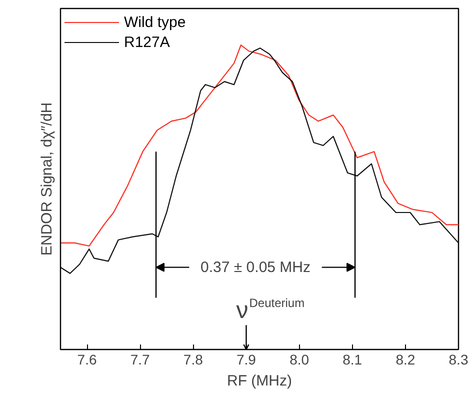 The width and height of the screenshot is (473, 409). I want to click on y-axis-title: ENDOR Signal, dχ″/dH, so click(47, 179).